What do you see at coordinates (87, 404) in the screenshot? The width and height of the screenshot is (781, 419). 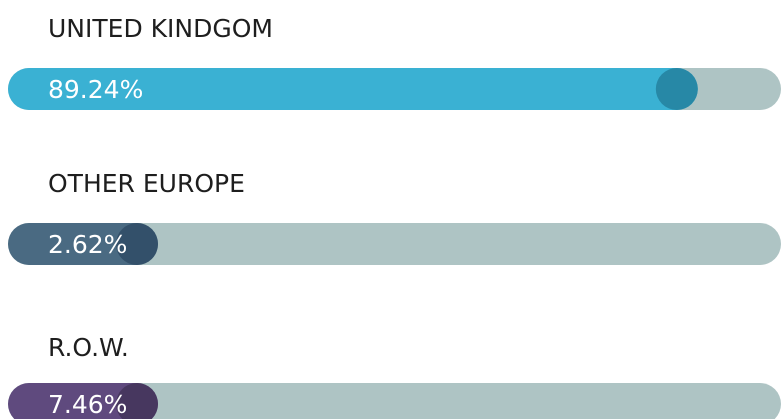 I see `value-label: 7.46%` at bounding box center [87, 404].